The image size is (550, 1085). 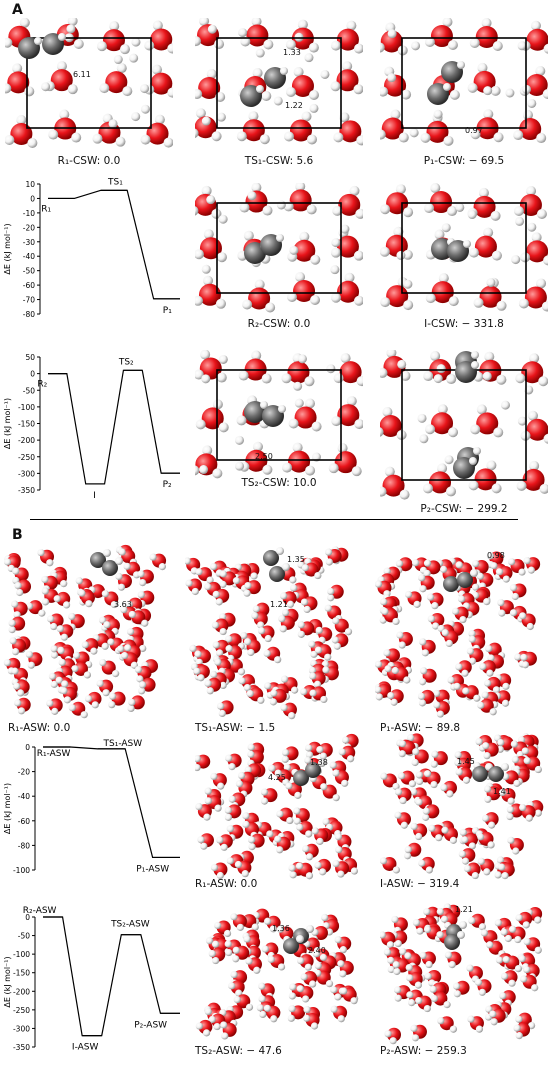 What do you see at coordinates (452, 942) in the screenshot?
I see `carbon-atom` at bounding box center [452, 942].